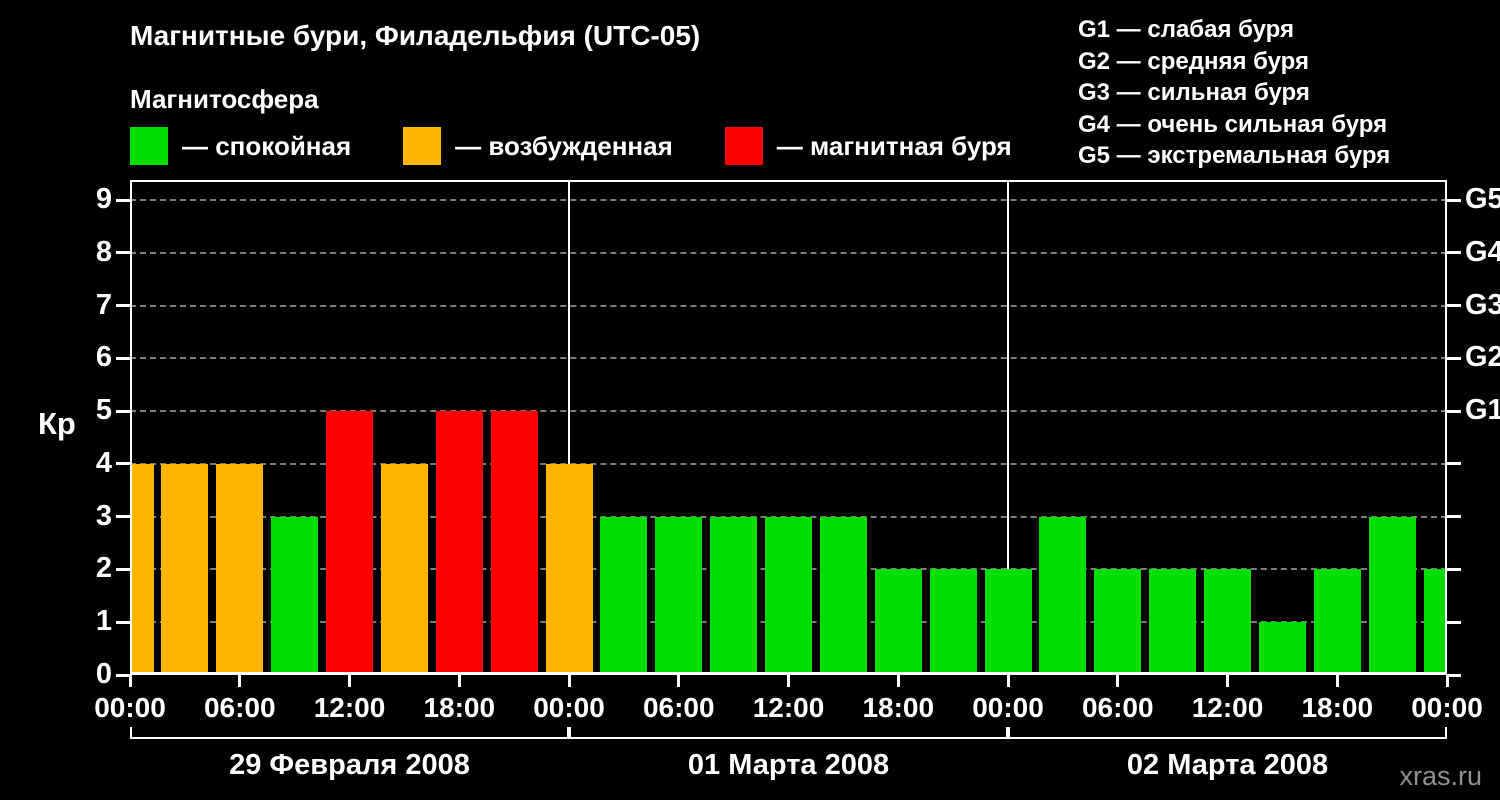 The width and height of the screenshot is (1500, 800). What do you see at coordinates (415, 35) in the screenshot?
I see `page-title: Магнитные бури, Филадельфия (UTC-05)` at bounding box center [415, 35].